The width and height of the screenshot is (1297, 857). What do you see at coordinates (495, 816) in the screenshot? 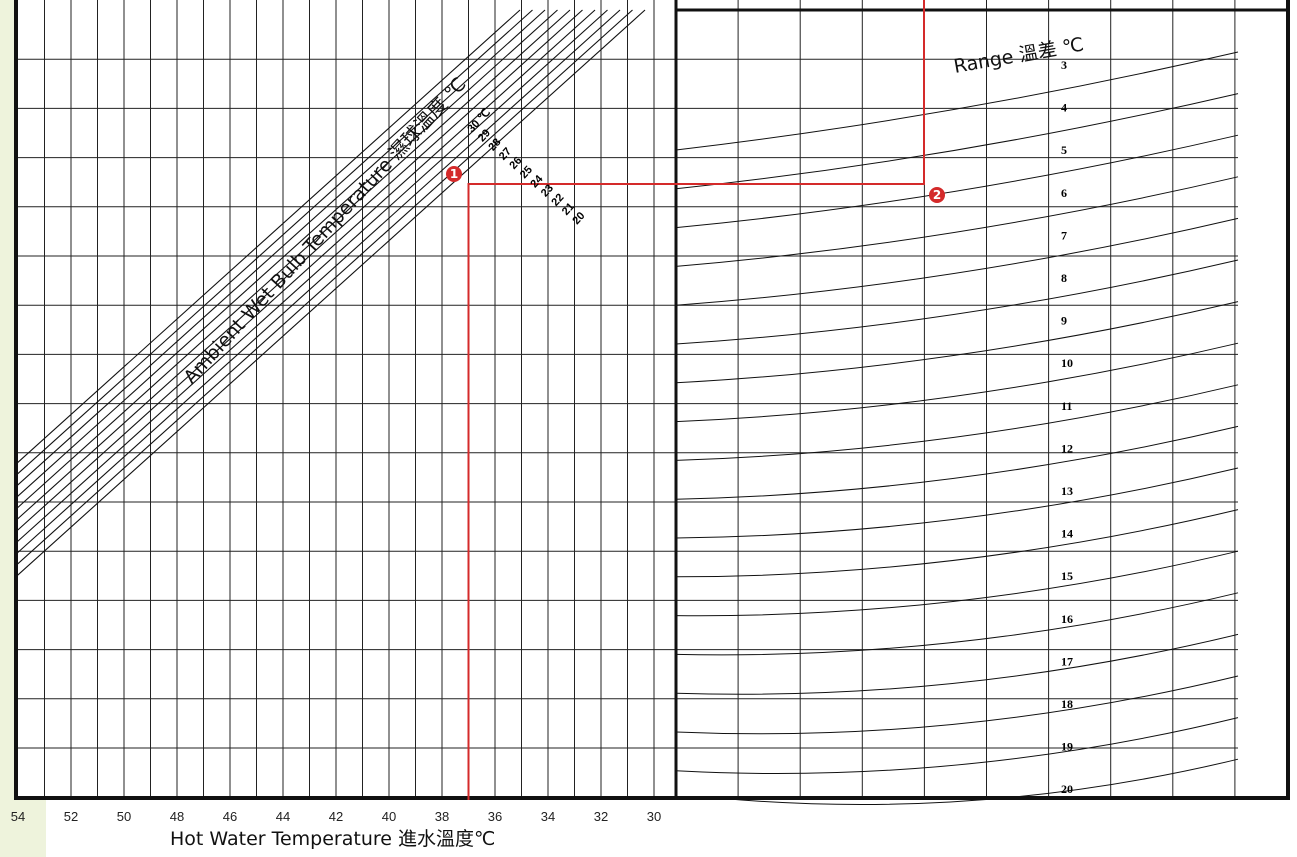
I see `x-tick-label: 36` at bounding box center [495, 816].